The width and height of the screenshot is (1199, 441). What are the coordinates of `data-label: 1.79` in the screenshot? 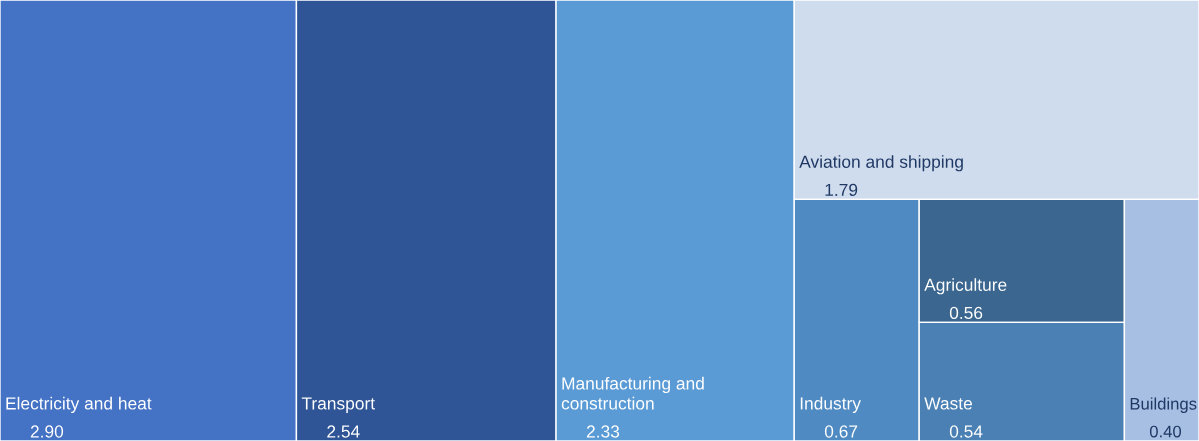 It's located at (841, 189).